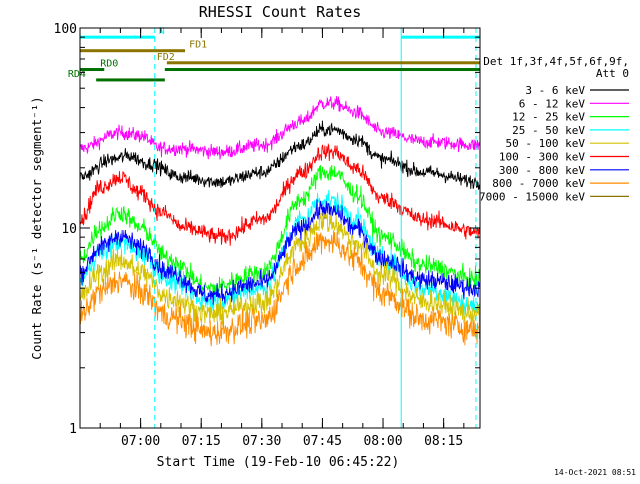 This screenshot has height=484, width=640. Describe the element at coordinates (552, 103) in the screenshot. I see `legend-entry-label: 6 - 12 keV` at that location.